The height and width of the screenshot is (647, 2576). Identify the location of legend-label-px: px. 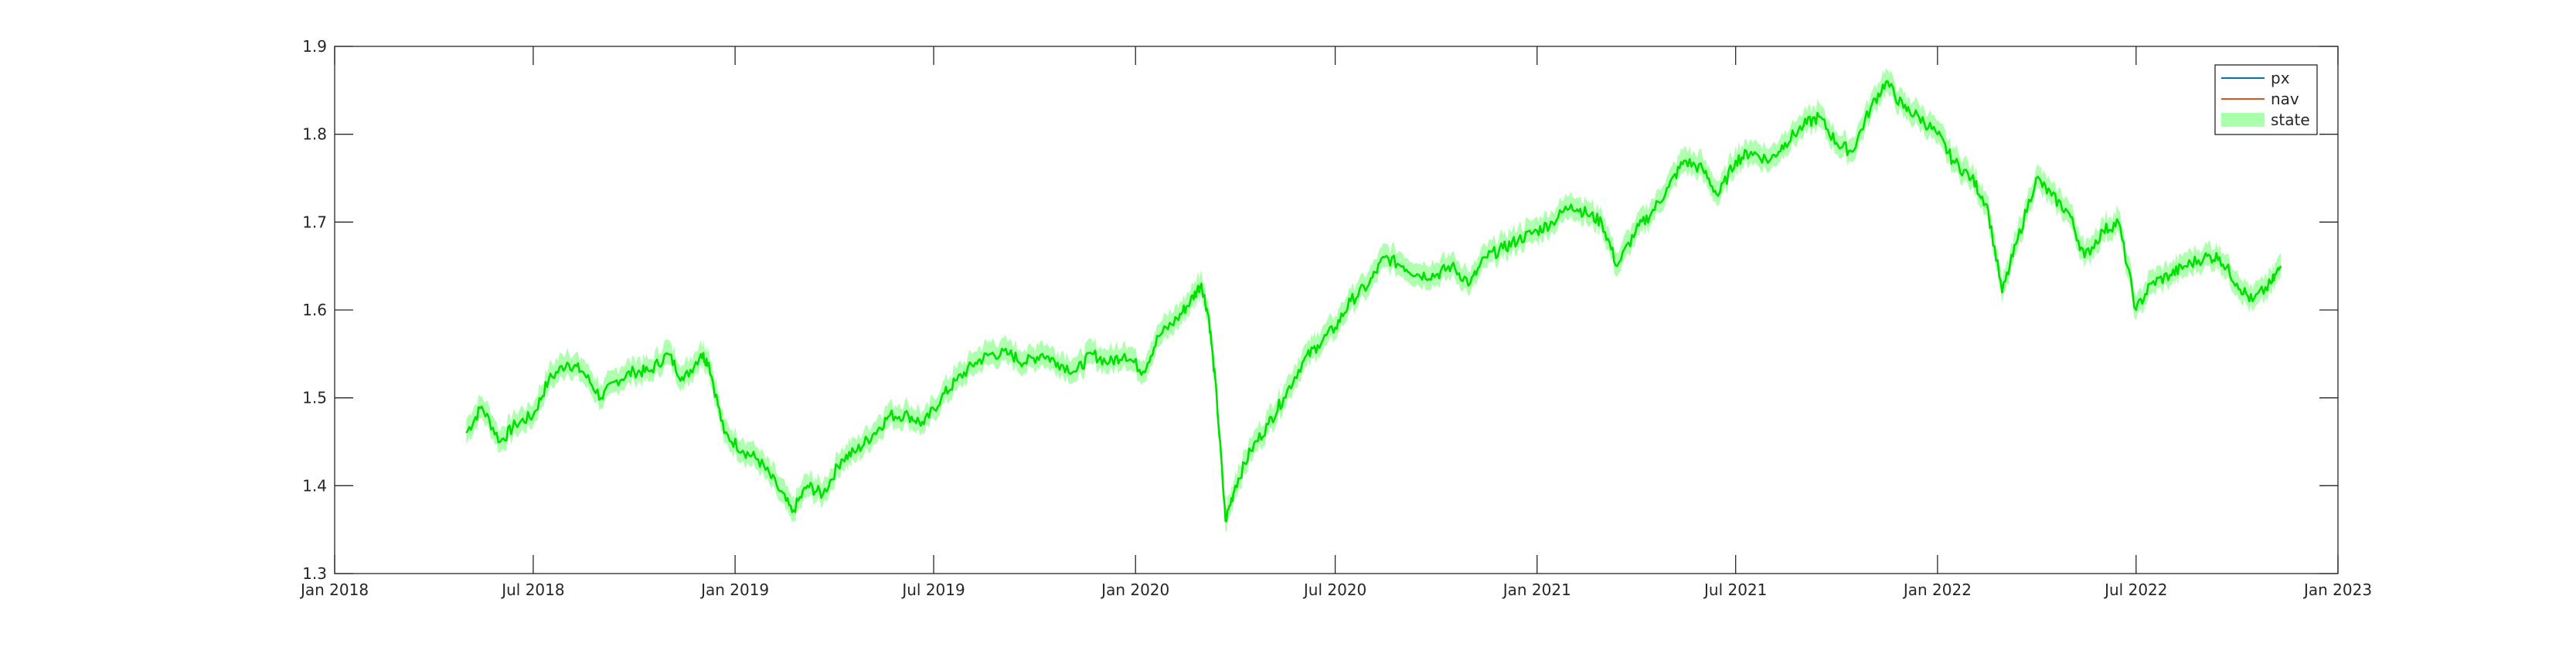
(2280, 78).